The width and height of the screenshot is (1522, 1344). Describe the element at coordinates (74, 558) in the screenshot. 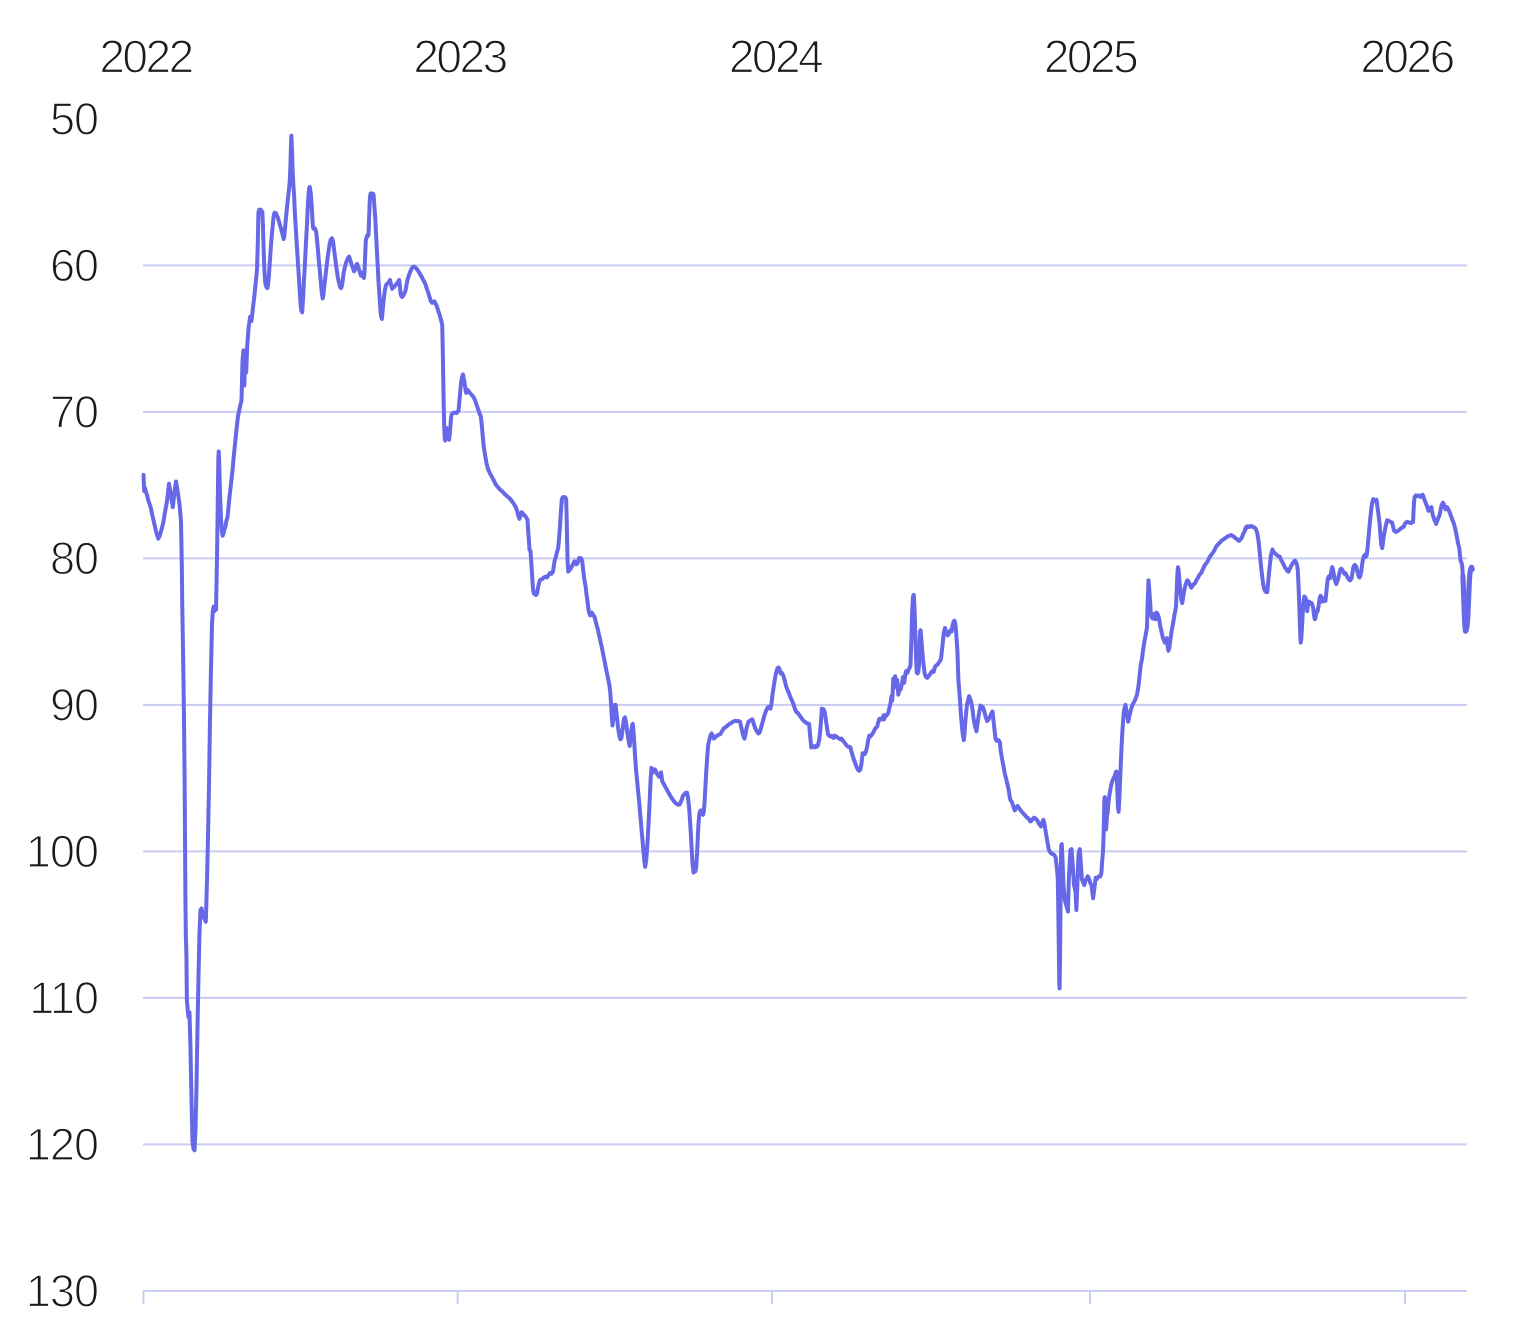

I see `svg-text: 80` at that location.